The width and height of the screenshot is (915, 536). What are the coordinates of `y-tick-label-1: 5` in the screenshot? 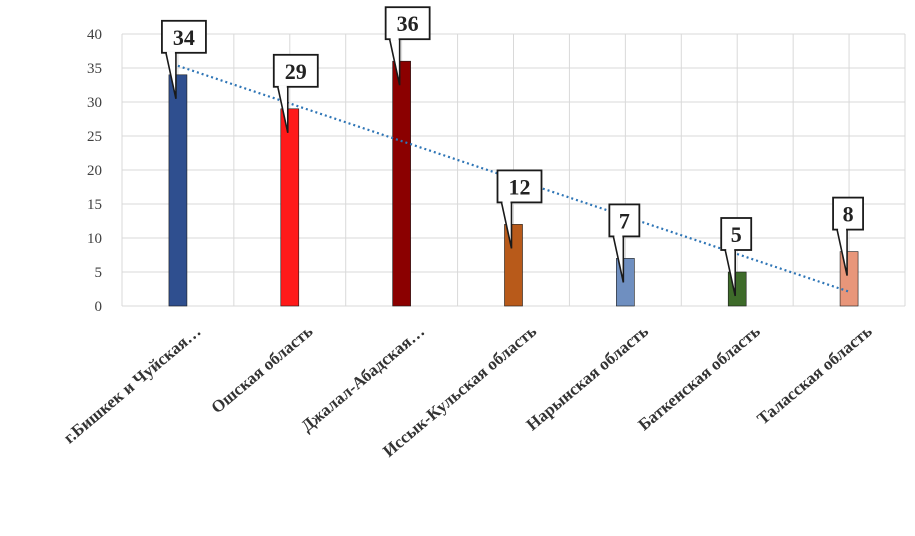 It's located at (99, 273).